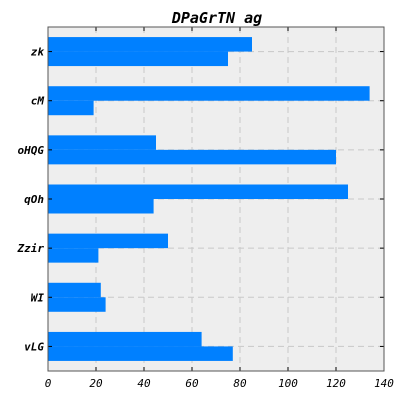 The width and height of the screenshot is (408, 408). What do you see at coordinates (31, 150) in the screenshot?
I see `y-tick-label: oHQG` at bounding box center [31, 150].